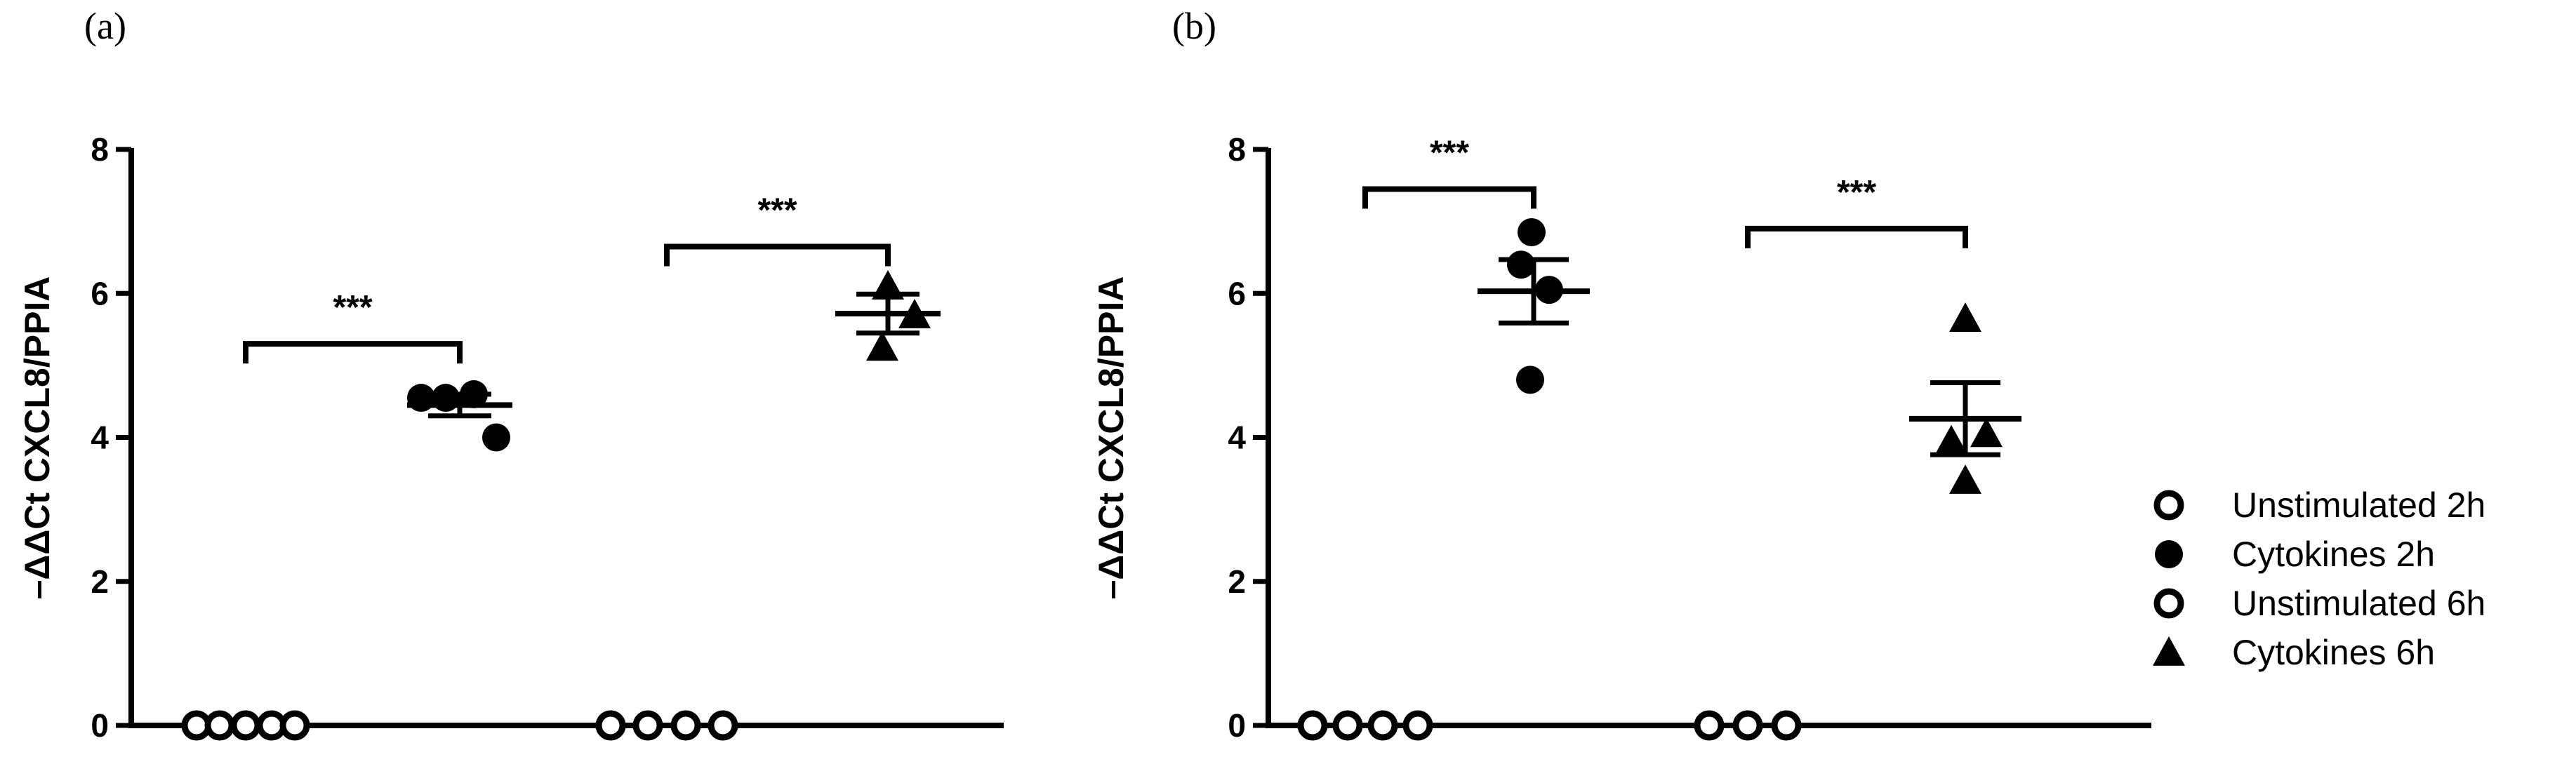 This screenshot has height=757, width=2576. What do you see at coordinates (2359, 505) in the screenshot?
I see `legend-label: Unstimulated 2h` at bounding box center [2359, 505].